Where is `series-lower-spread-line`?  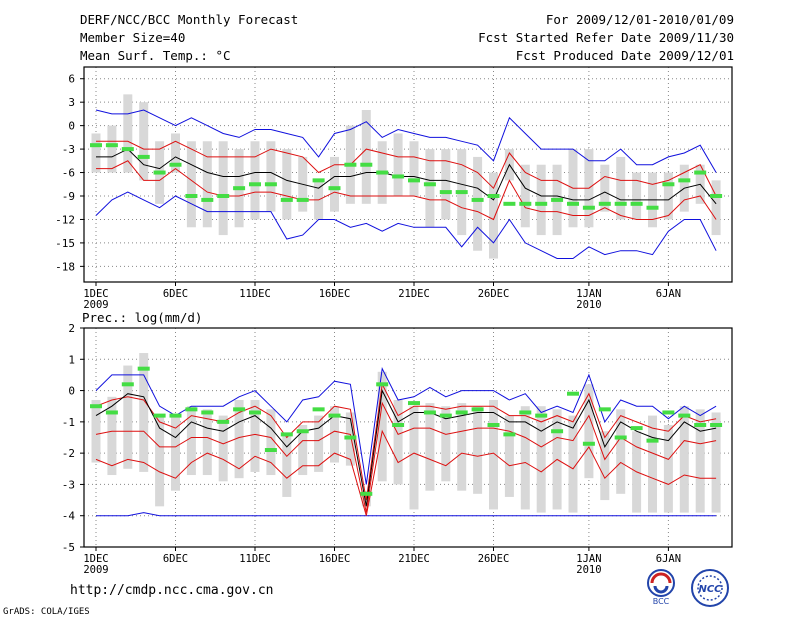
series-lower-spread-line is located at coordinates (406, 472).